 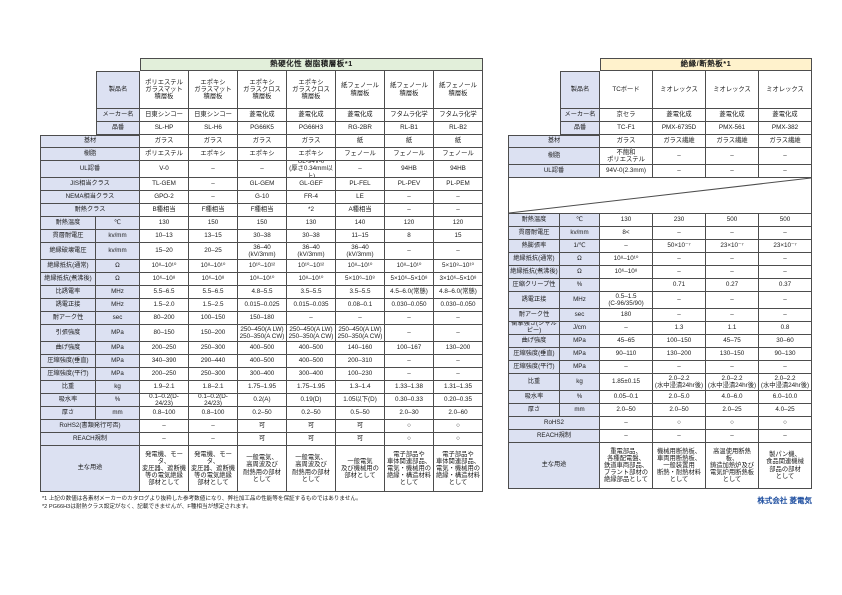 I want to click on value-cell: 200–310, so click(x=360, y=361).